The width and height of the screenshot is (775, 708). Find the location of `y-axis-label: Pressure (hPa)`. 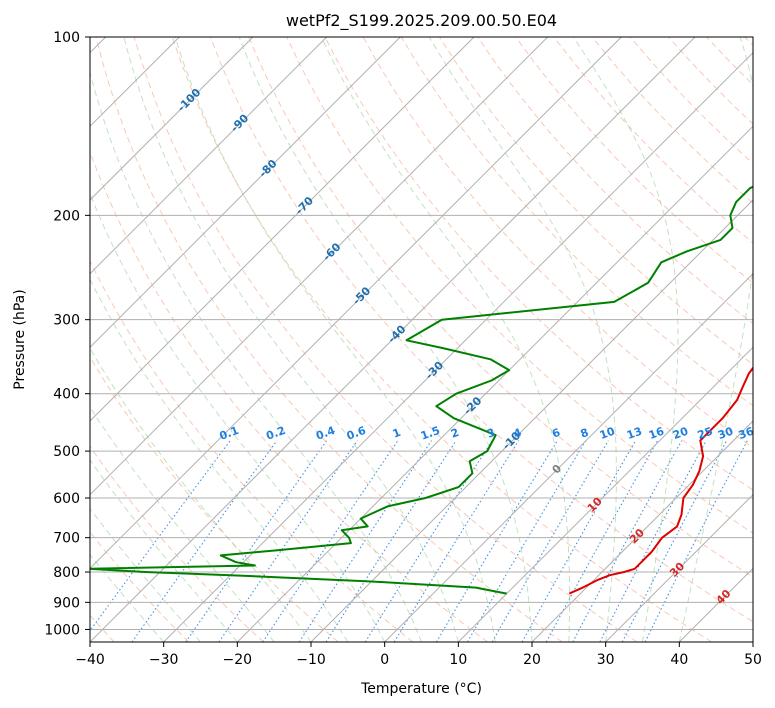

y-axis-label: Pressure (hPa) is located at coordinates (20, 339).